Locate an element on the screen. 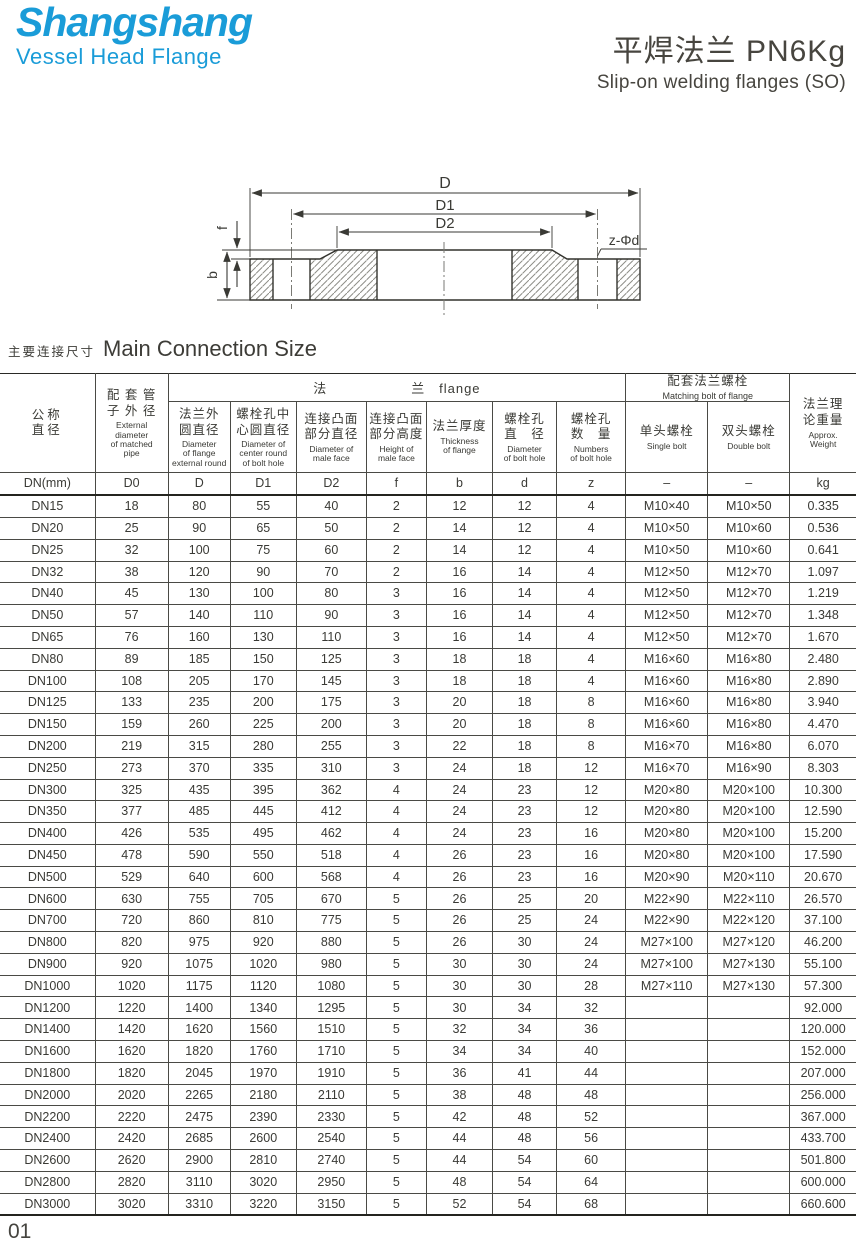 This screenshot has width=856, height=1252. cell-3: 2810 is located at coordinates (263, 1160).